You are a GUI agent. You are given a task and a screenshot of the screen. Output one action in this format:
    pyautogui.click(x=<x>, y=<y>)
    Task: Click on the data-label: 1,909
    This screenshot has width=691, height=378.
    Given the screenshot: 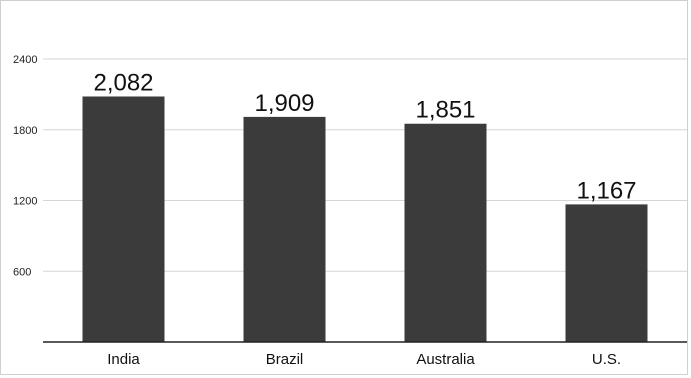 What is the action you would take?
    pyautogui.click(x=284, y=103)
    